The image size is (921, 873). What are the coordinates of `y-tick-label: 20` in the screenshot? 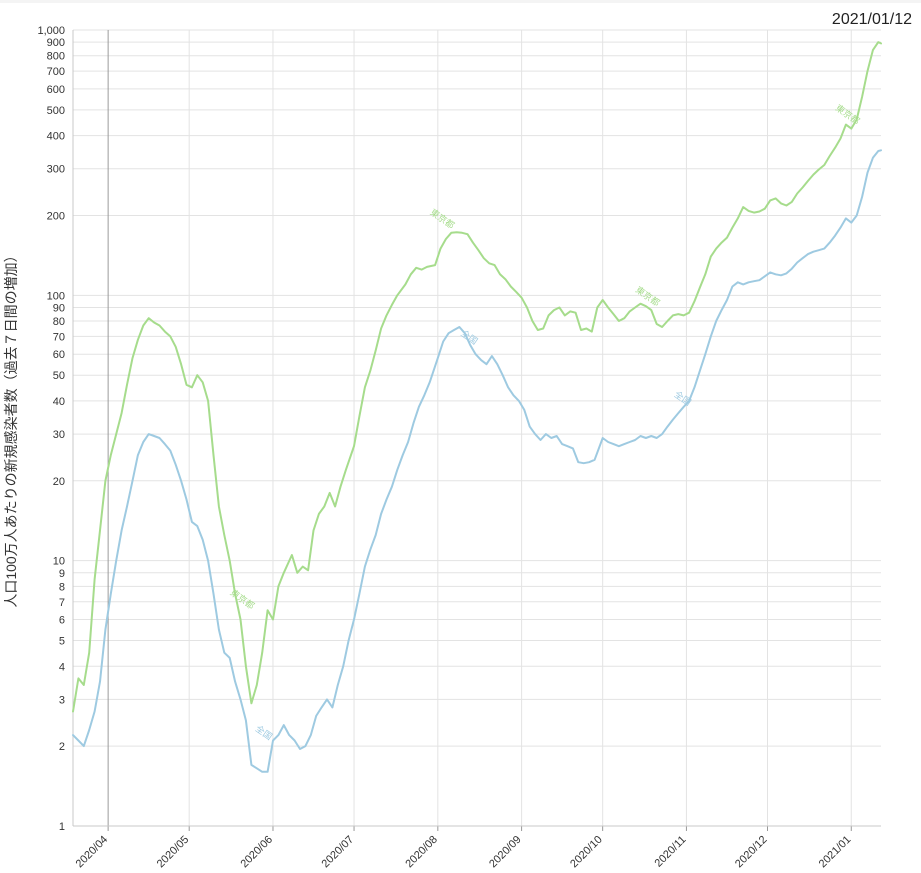 It's located at (59, 482).